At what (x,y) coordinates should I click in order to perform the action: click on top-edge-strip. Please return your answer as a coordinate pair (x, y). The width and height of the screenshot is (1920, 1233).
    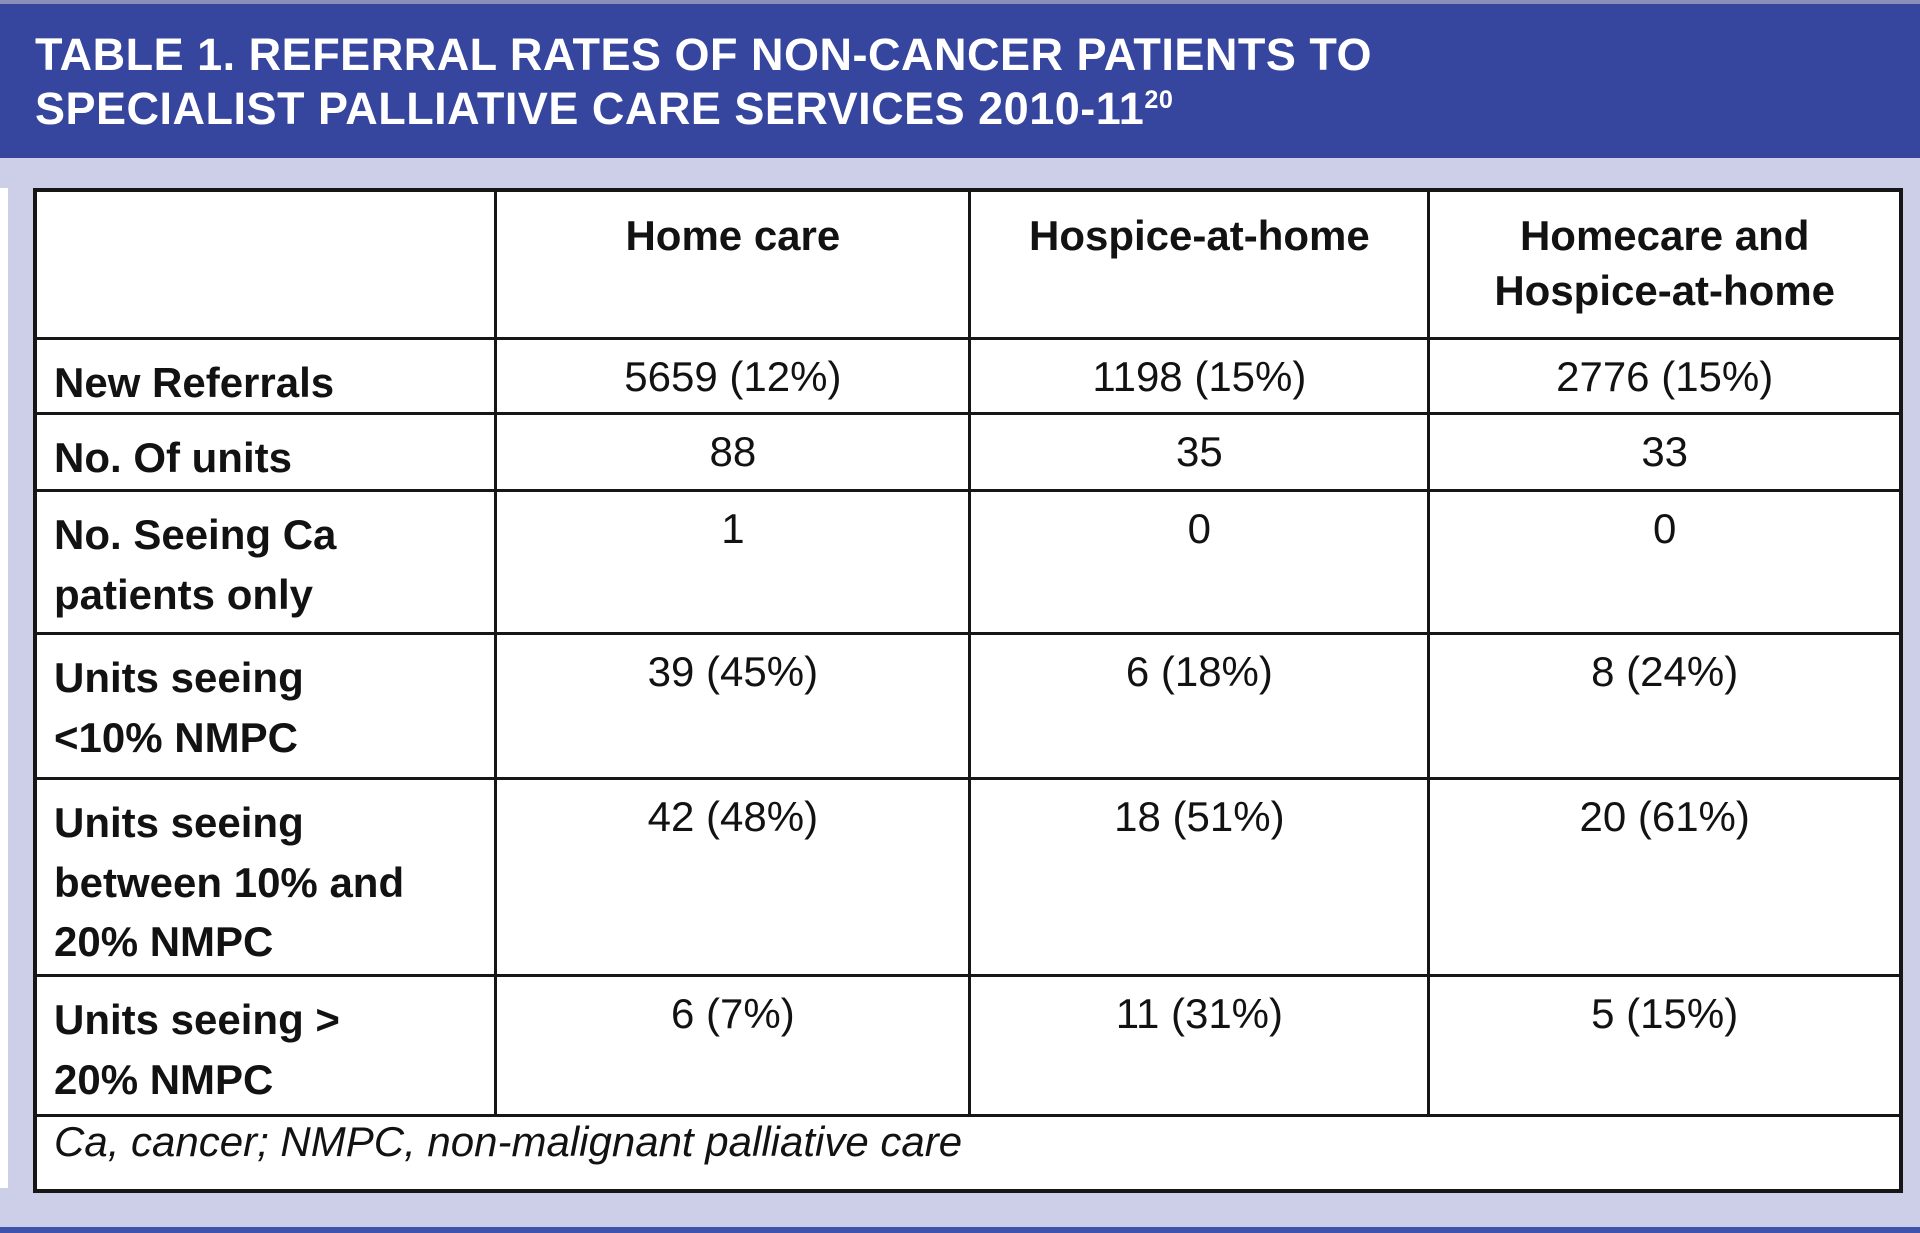
    Looking at the image, I should click on (960, 2).